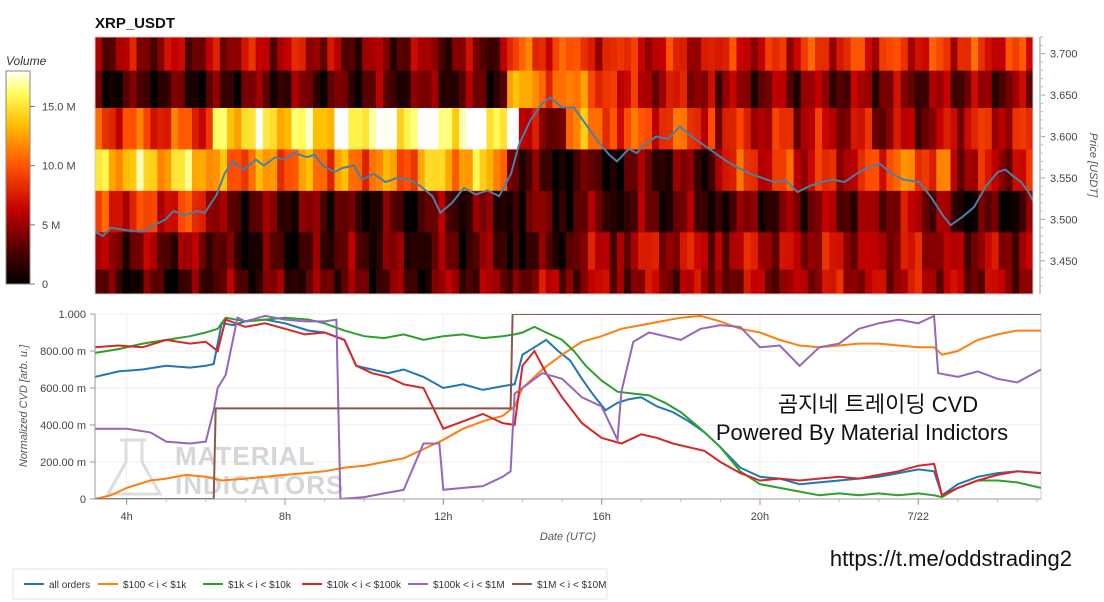 The image size is (1104, 602). What do you see at coordinates (364, 585) in the screenshot?
I see `legend-label: $10k < i < $100k` at bounding box center [364, 585].